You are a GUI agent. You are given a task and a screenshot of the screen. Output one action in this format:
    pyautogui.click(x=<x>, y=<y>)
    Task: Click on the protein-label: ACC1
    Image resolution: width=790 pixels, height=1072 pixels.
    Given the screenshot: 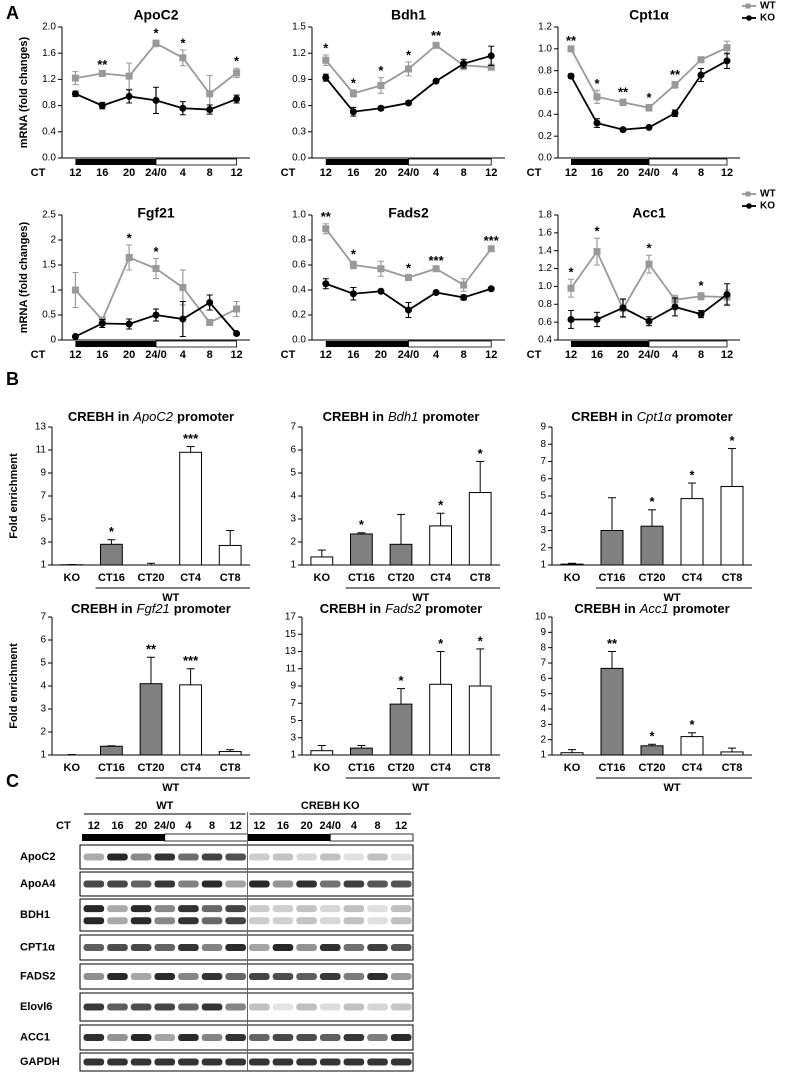 What is the action you would take?
    pyautogui.click(x=35, y=1037)
    